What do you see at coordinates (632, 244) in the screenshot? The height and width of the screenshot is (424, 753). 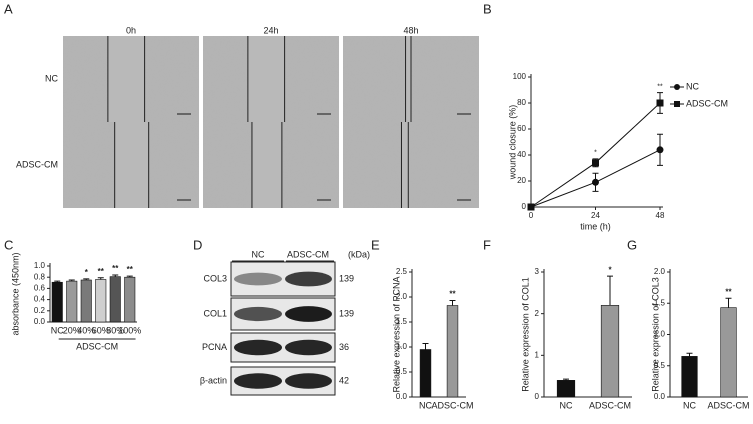 I see `panel-letter: G` at bounding box center [632, 244].